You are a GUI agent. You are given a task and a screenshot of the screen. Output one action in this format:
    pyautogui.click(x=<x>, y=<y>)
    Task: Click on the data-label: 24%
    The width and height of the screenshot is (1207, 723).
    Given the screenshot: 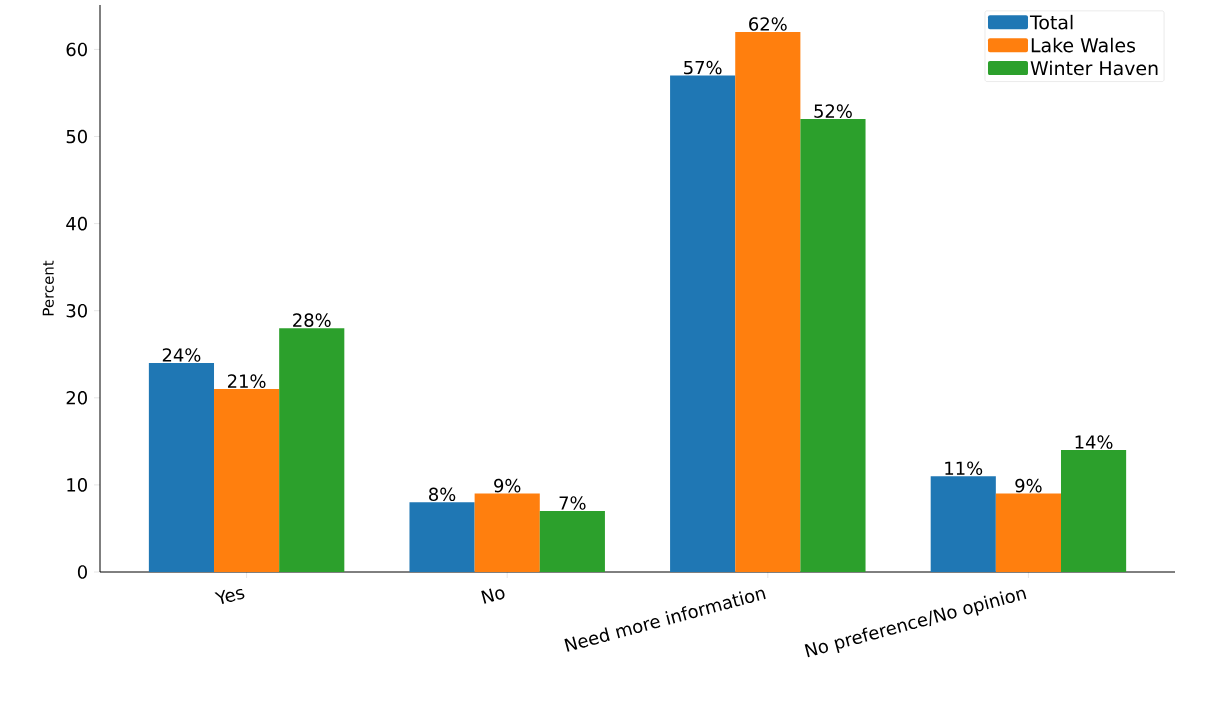 What is the action you would take?
    pyautogui.click(x=181, y=355)
    